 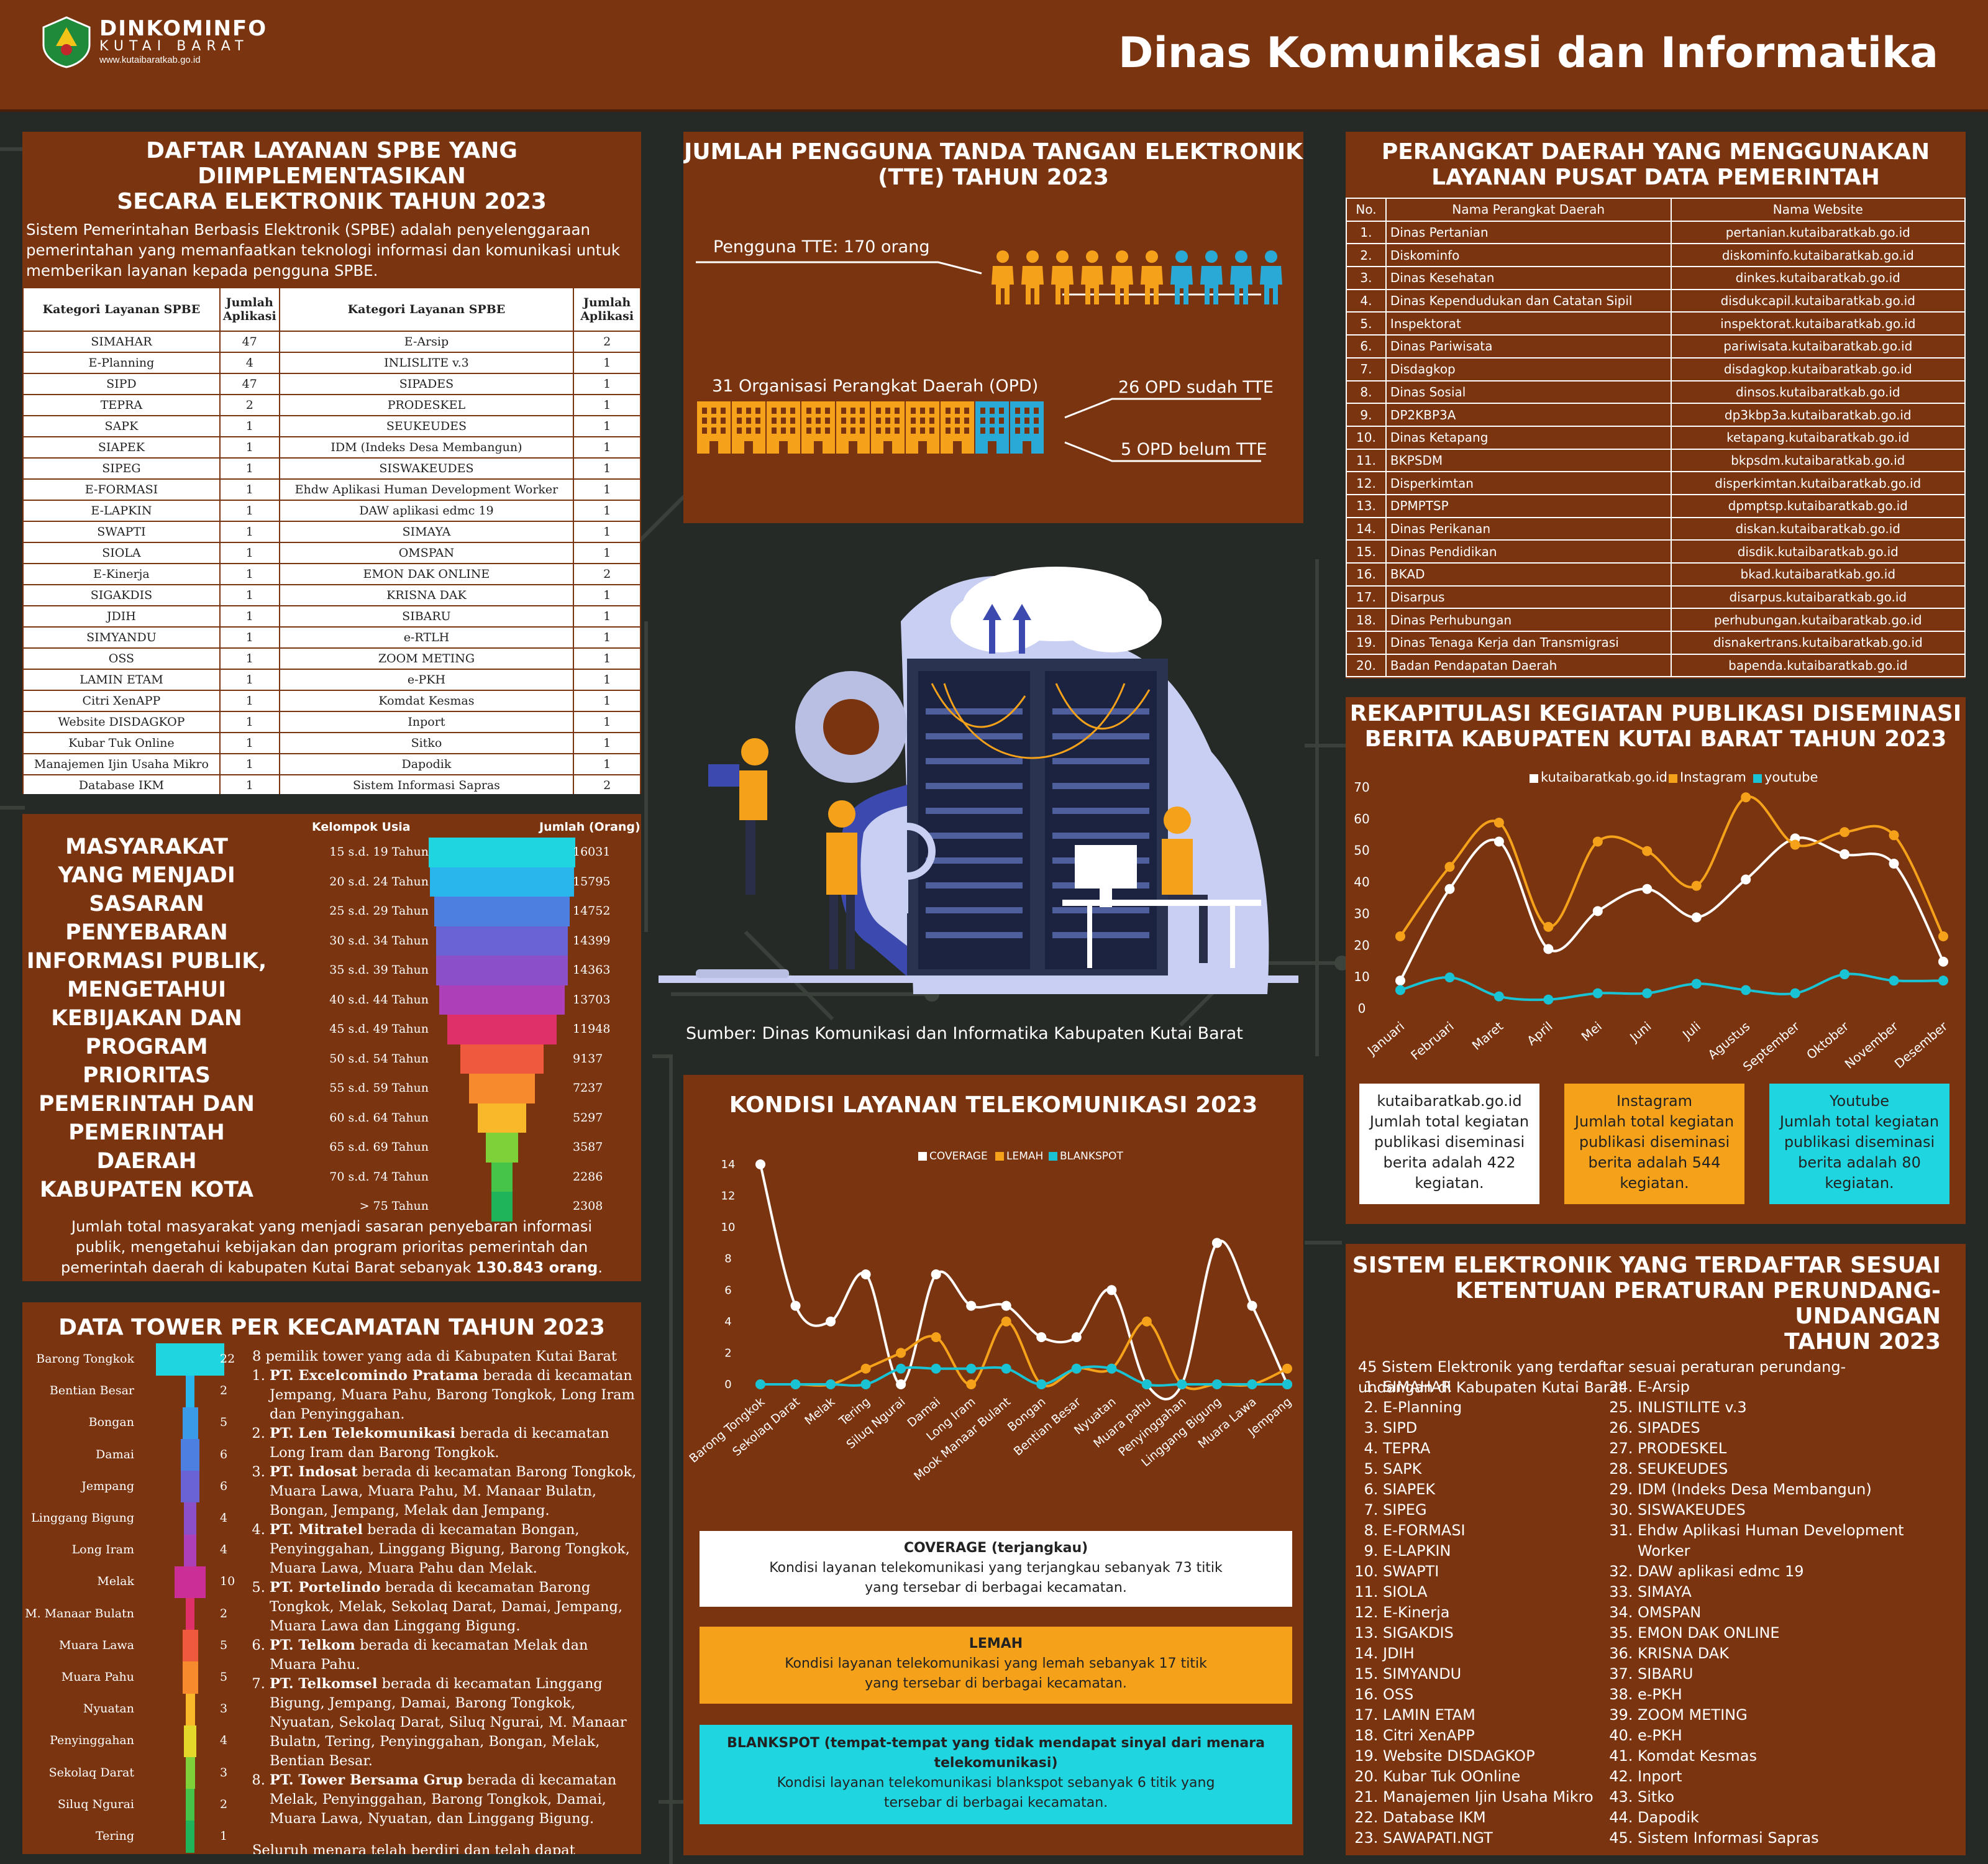 What do you see at coordinates (536, 1267) in the screenshot?
I see `summary-total: 130.843 orang` at bounding box center [536, 1267].